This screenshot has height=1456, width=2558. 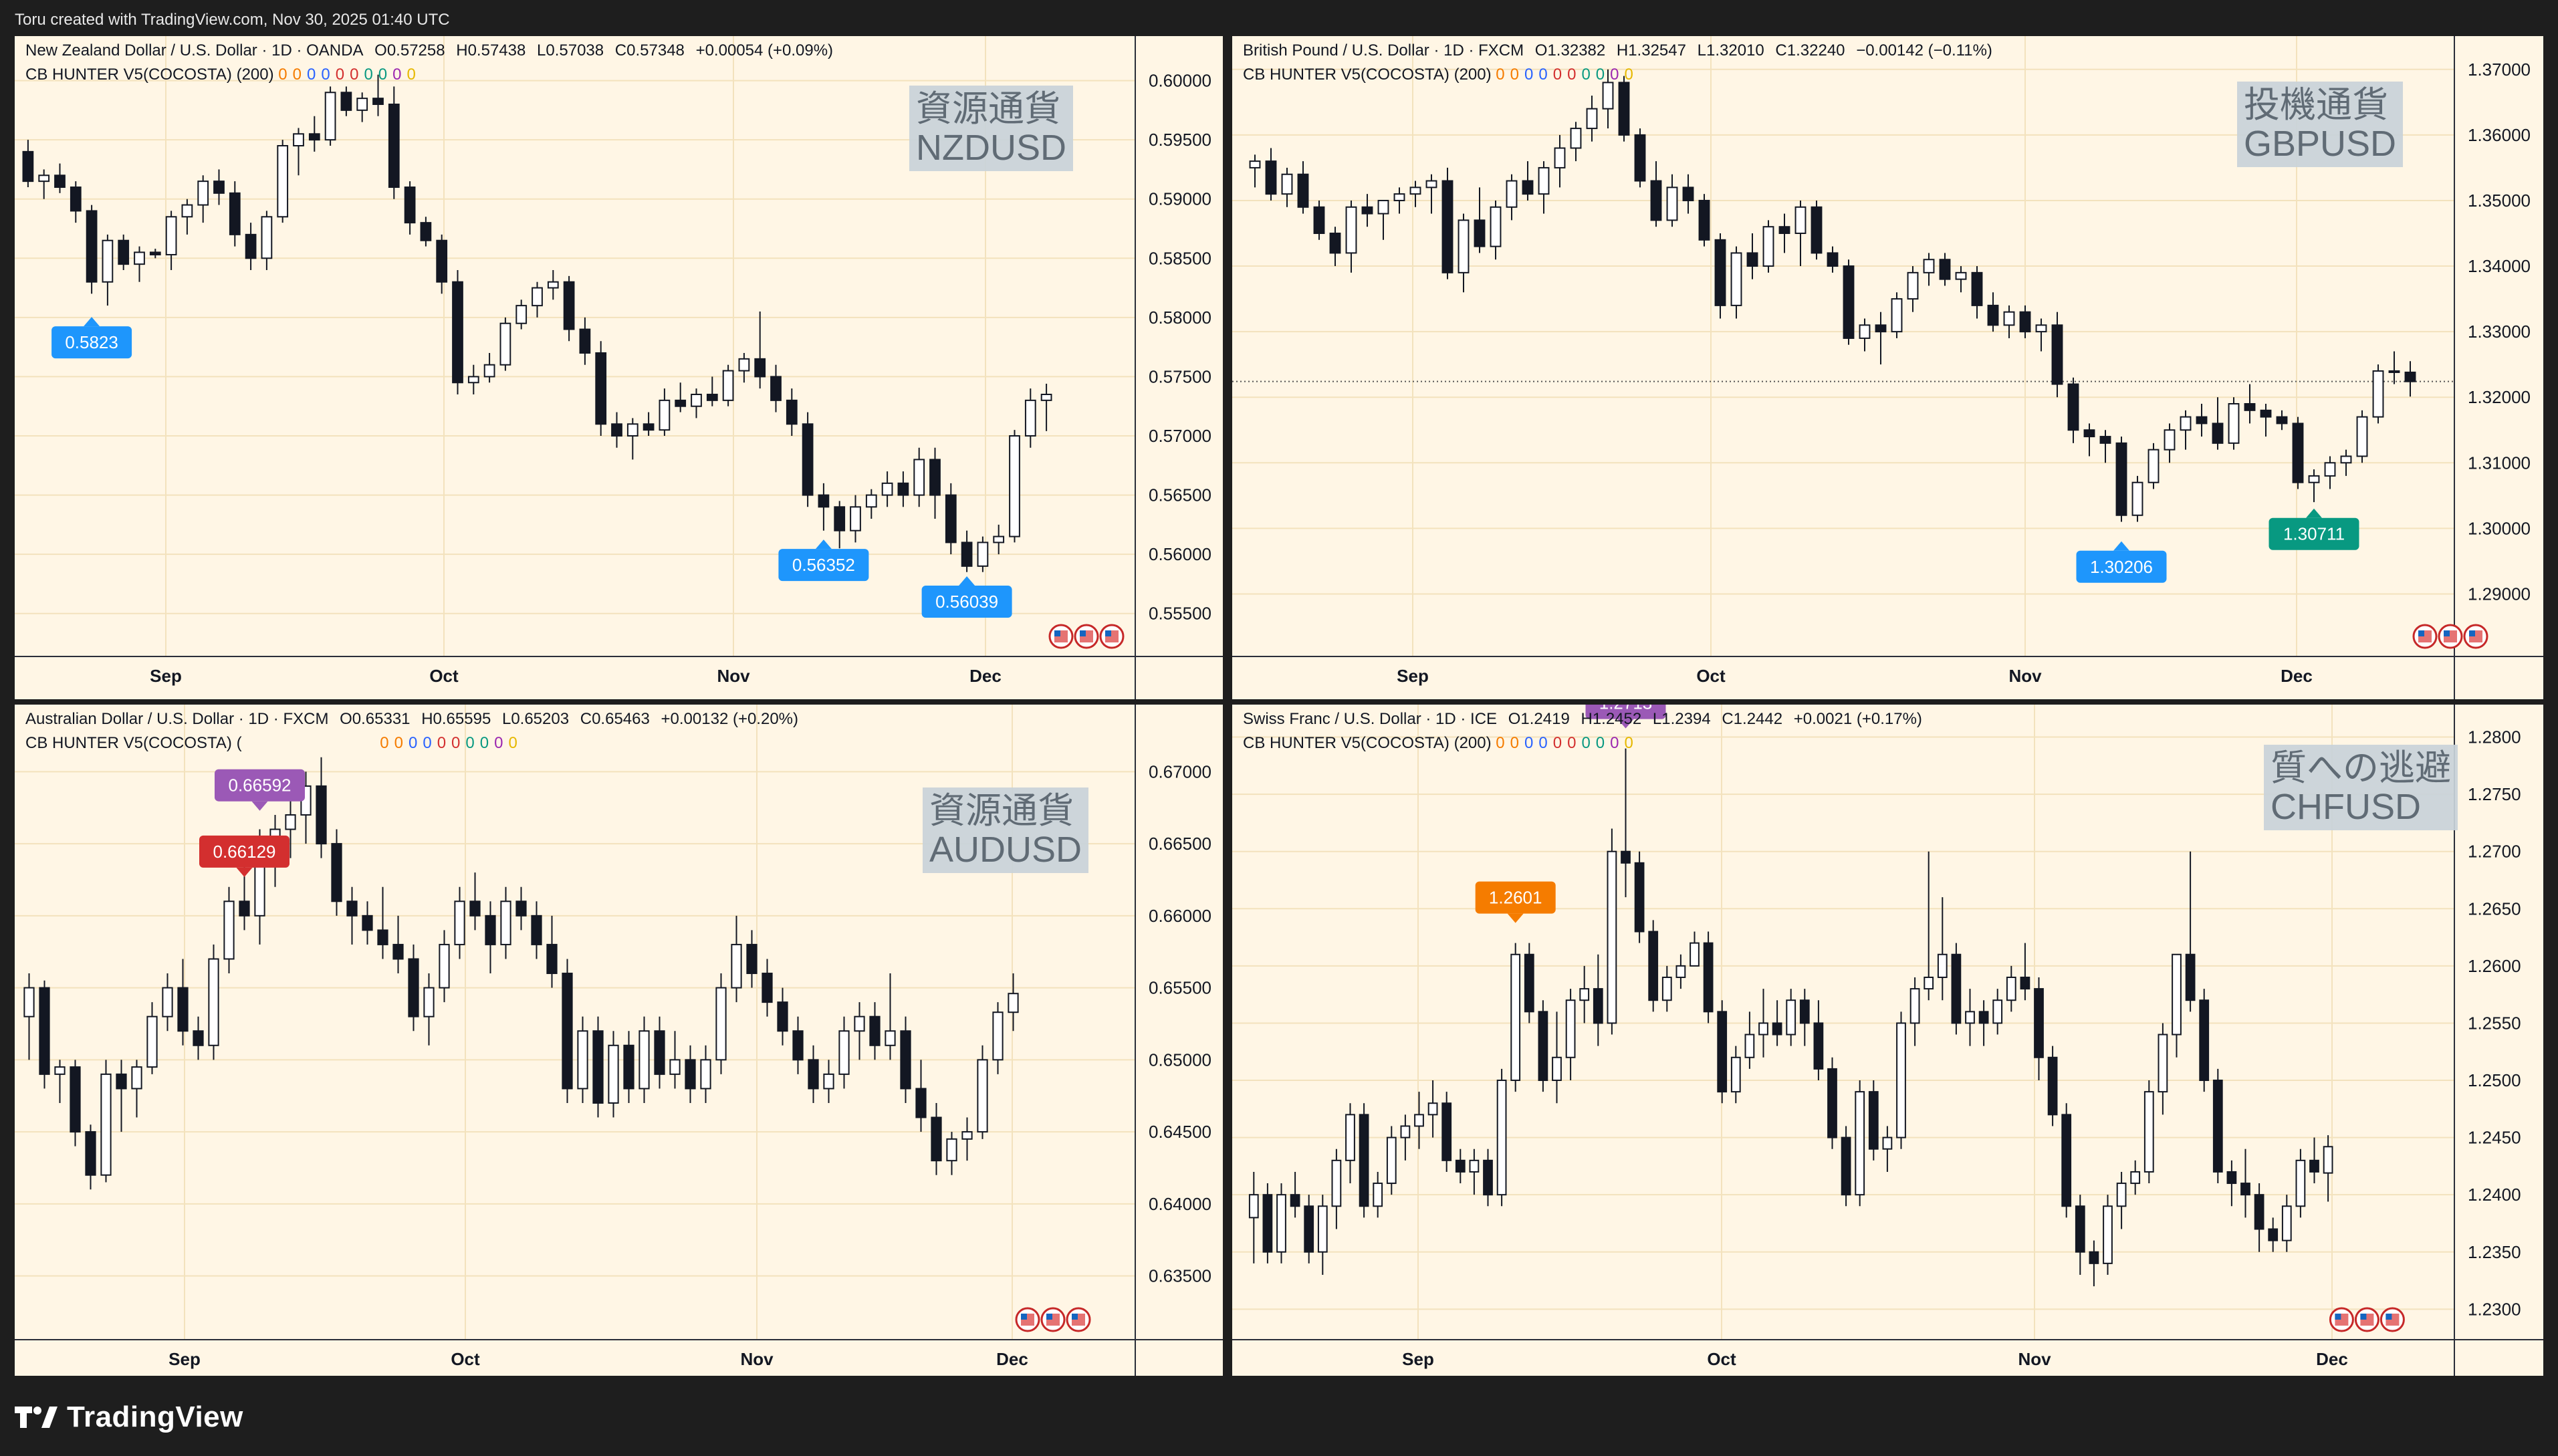 What do you see at coordinates (649, 50) in the screenshot?
I see `close-value: C0.57348` at bounding box center [649, 50].